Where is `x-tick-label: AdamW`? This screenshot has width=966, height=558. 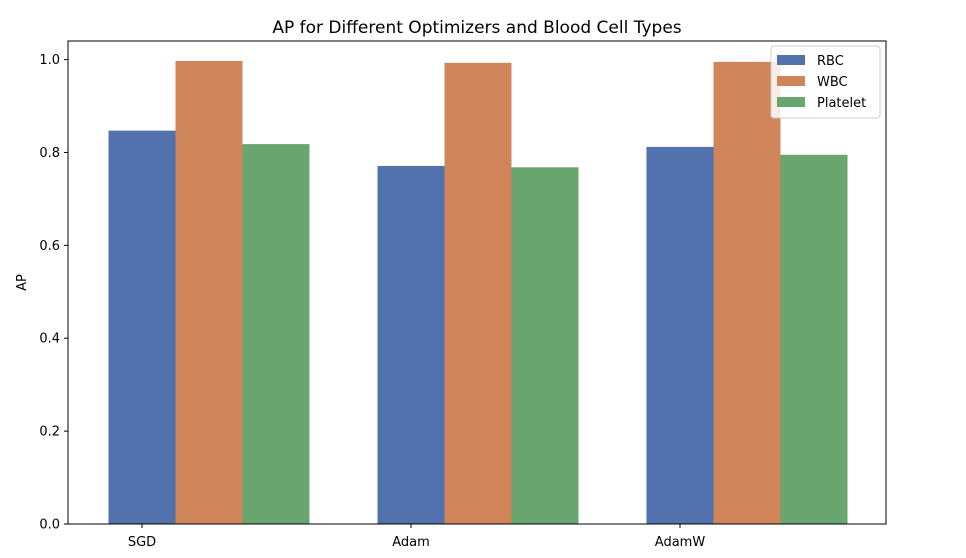 x-tick-label: AdamW is located at coordinates (680, 542).